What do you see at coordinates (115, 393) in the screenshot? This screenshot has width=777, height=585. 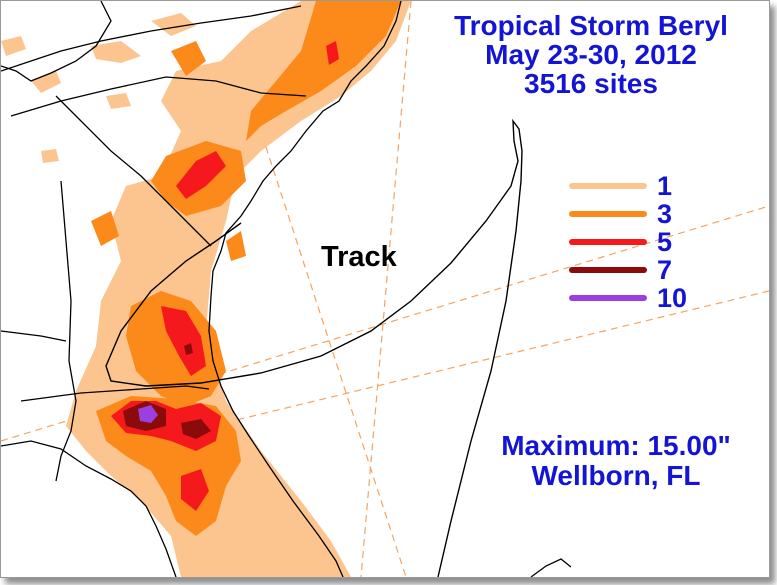 I see `state-border-ga-fl` at bounding box center [115, 393].